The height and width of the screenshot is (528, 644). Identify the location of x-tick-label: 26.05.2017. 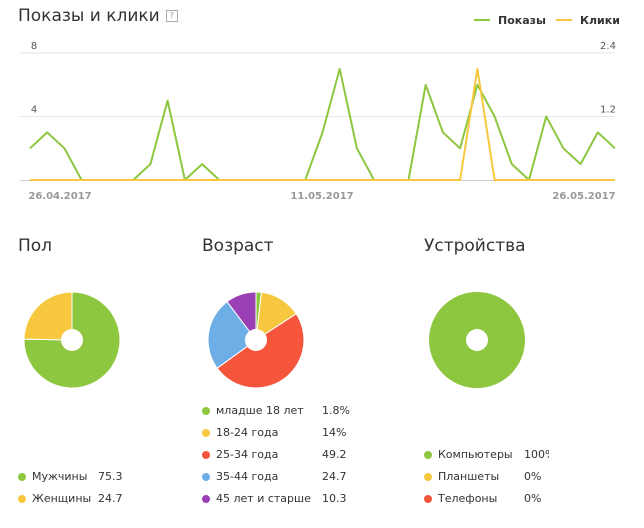
(583, 196).